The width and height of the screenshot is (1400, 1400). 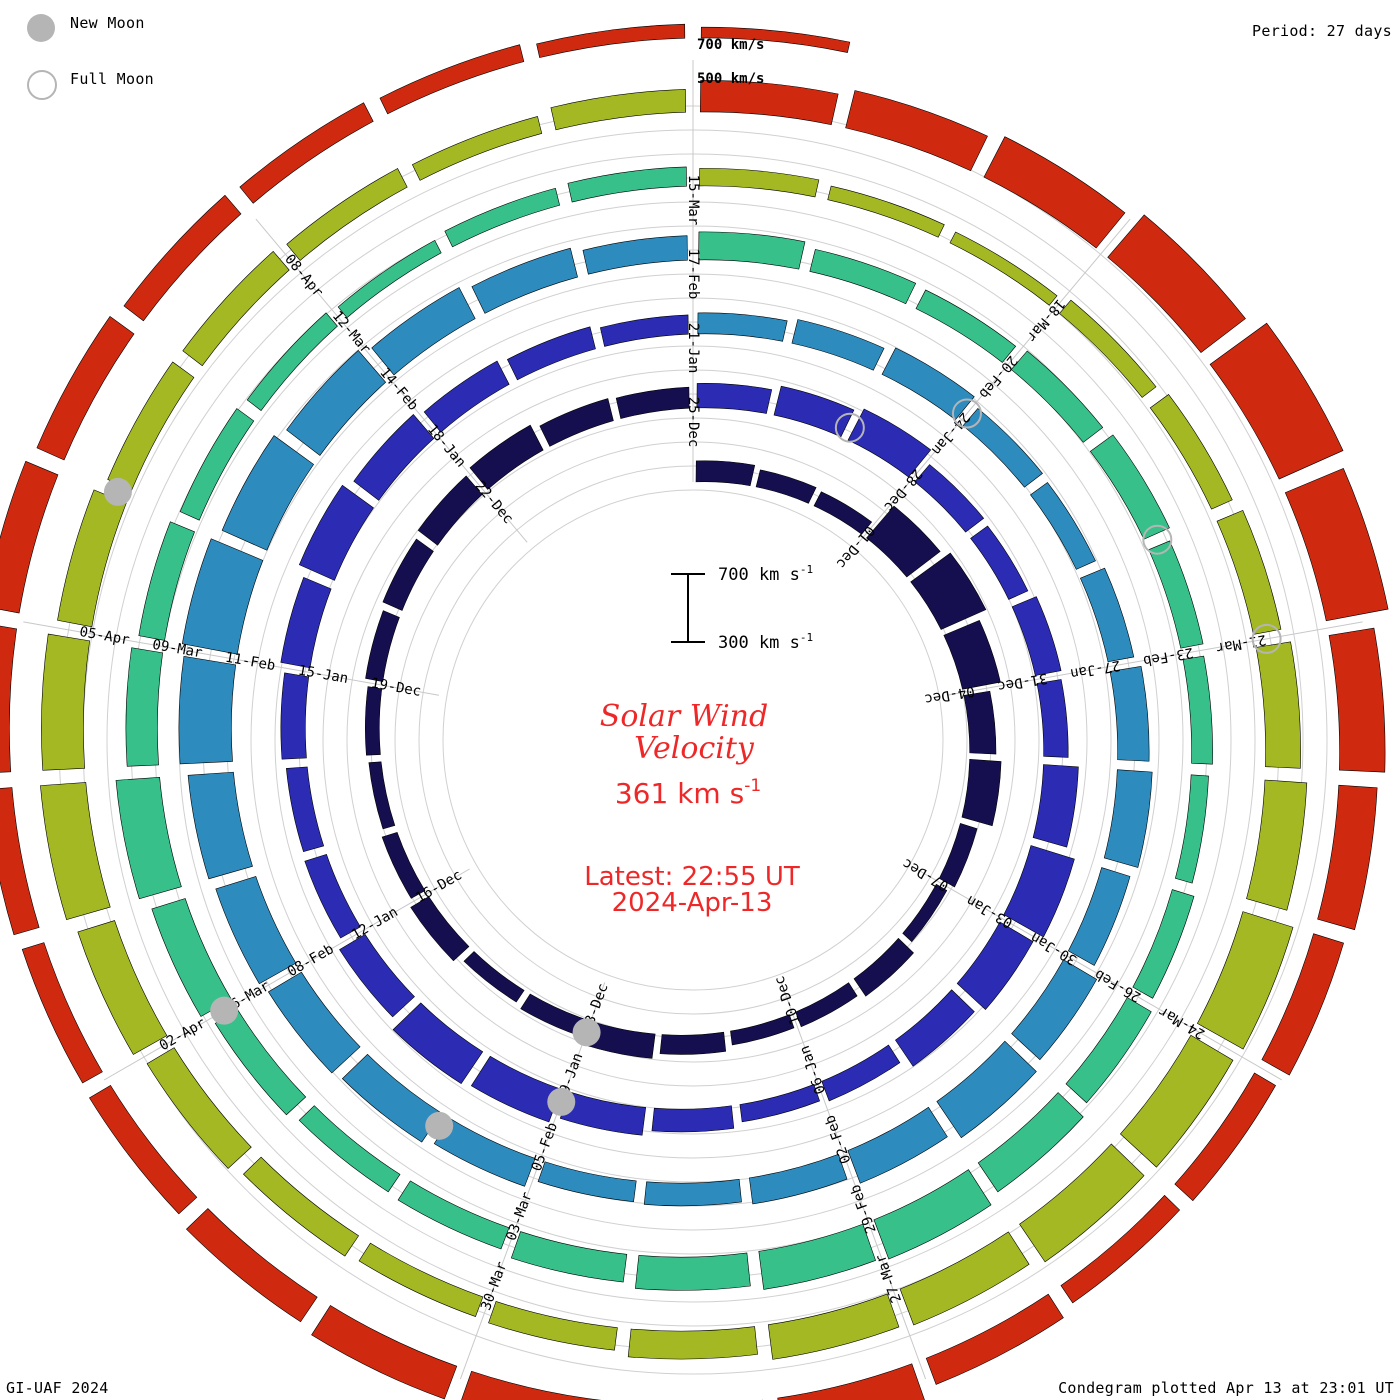 I want to click on scale-bar, so click(x=688, y=608).